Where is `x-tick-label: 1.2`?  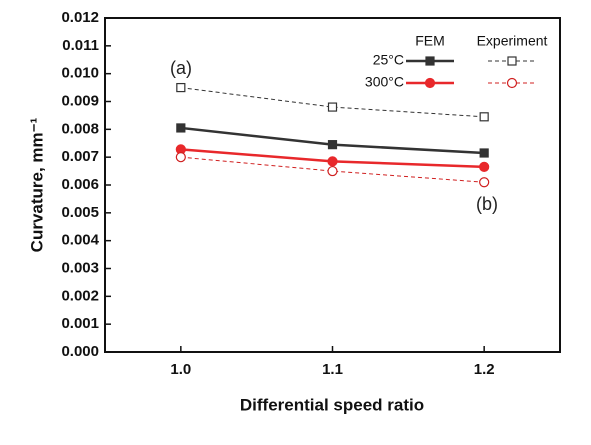 x-tick-label: 1.2 is located at coordinates (484, 369).